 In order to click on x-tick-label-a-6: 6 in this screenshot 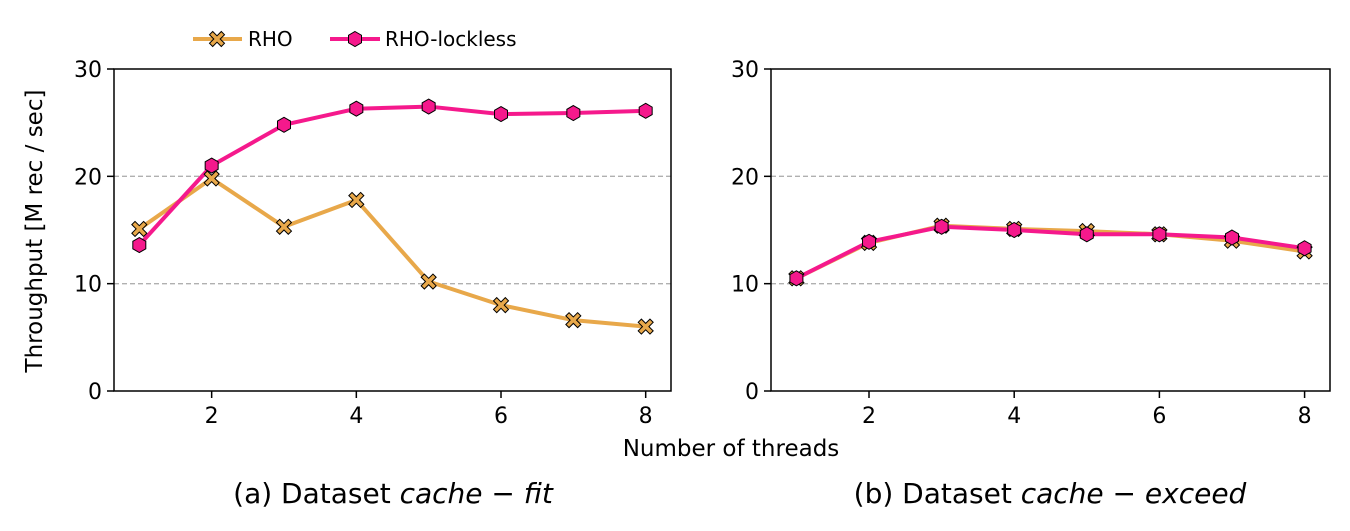, I will do `click(501, 416)`.